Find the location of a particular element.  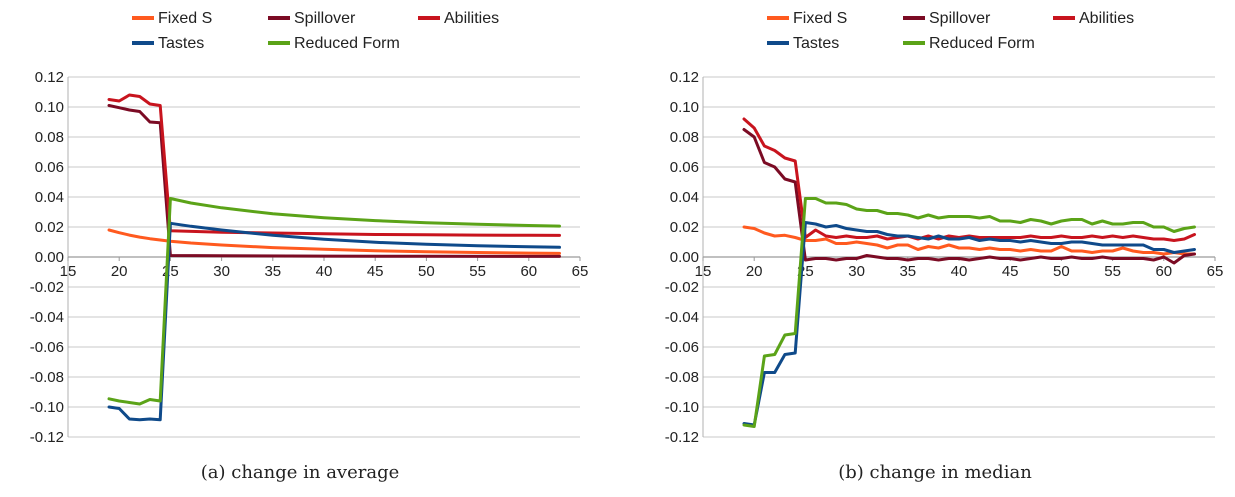

series-line-spillover is located at coordinates (969, 196).